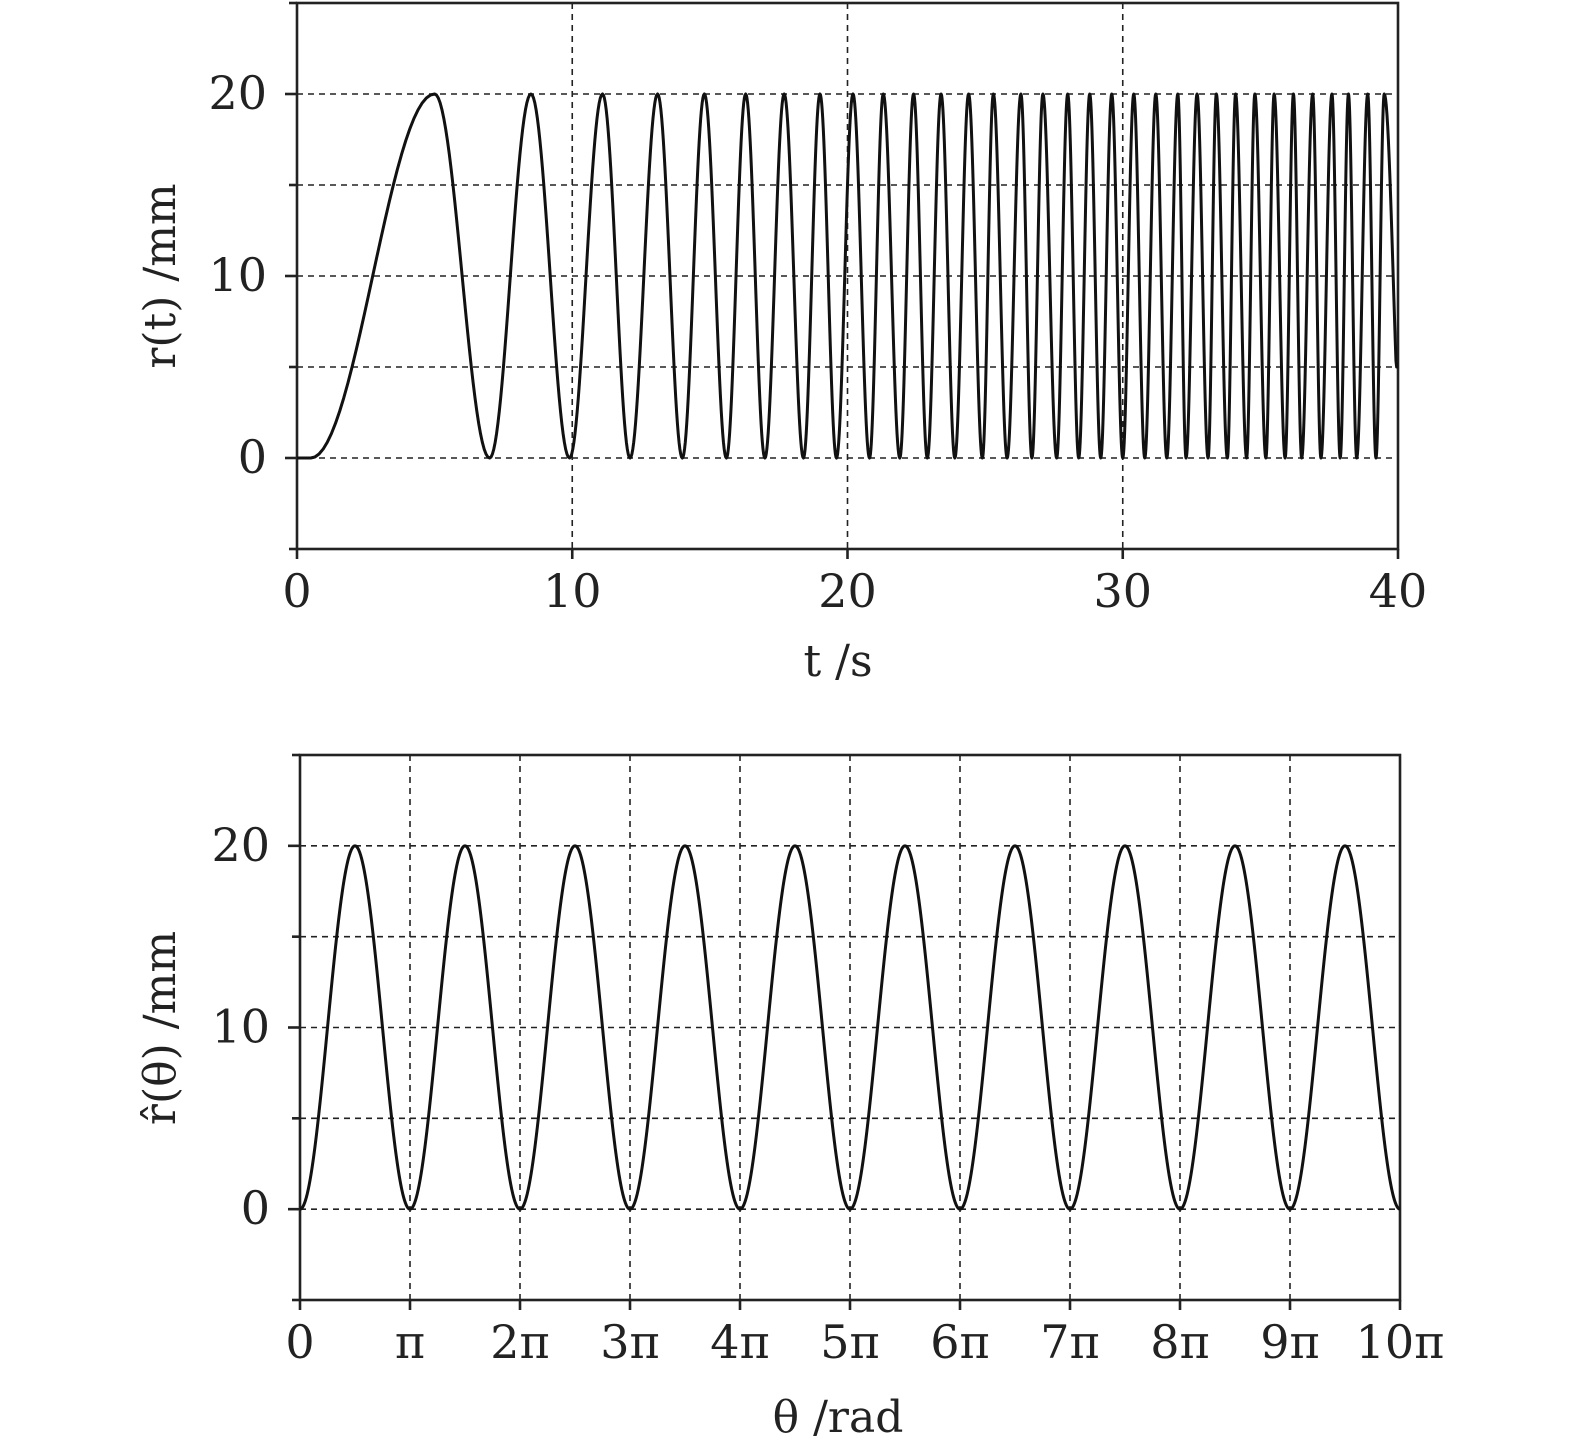  Describe the element at coordinates (160, 275) in the screenshot. I see `time-chart-y-axis-label: r(t) /mm` at that location.